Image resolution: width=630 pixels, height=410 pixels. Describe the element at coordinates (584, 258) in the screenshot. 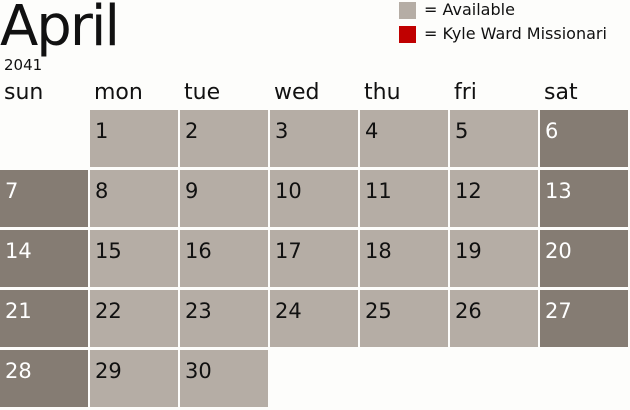

I see `day-cell-20: 20` at that location.